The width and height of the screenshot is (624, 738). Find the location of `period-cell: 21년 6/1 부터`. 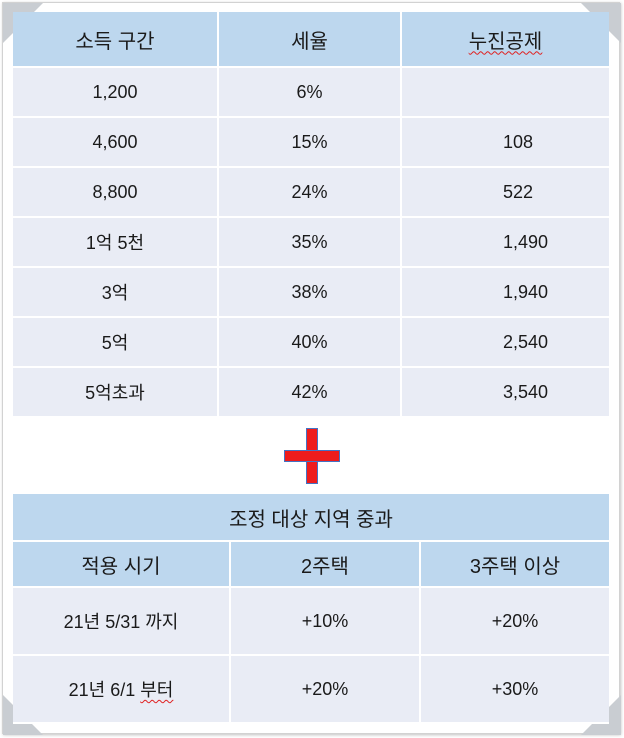

period-cell: 21년 6/1 부터 is located at coordinates (122, 690).